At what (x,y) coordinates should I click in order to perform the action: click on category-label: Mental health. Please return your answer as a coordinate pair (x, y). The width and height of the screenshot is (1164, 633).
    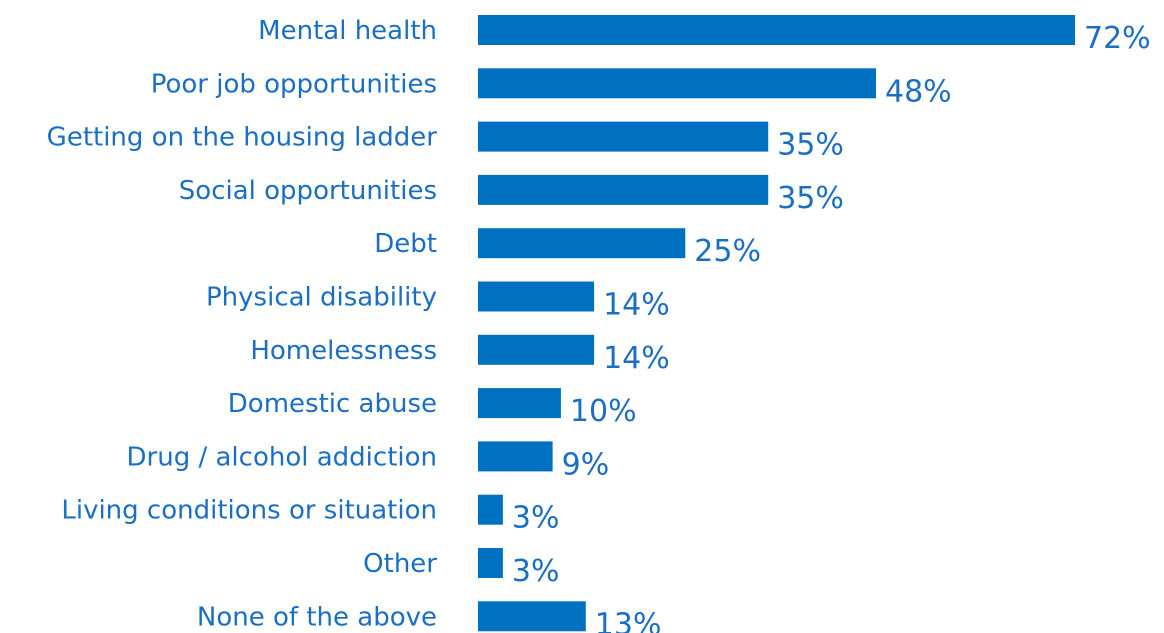
    Looking at the image, I should click on (347, 31).